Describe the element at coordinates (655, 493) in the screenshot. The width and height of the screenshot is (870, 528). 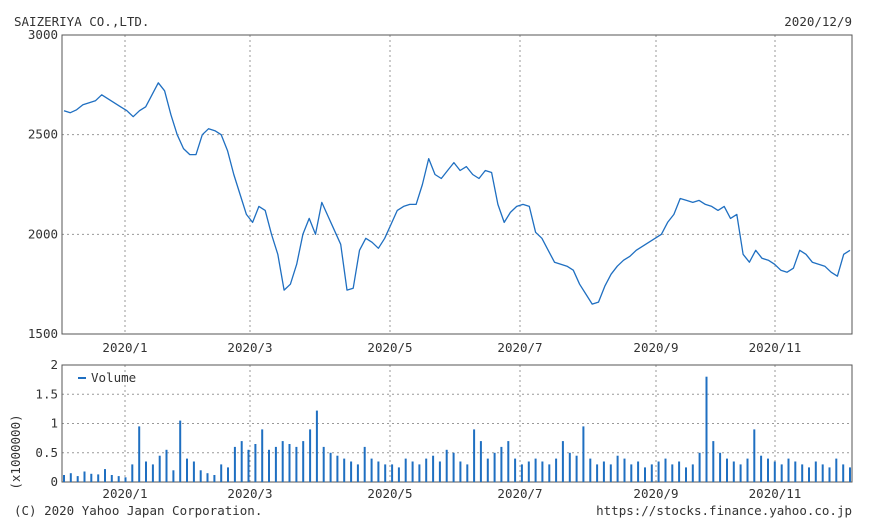
I see `x-tick-label: 2020/9` at that location.